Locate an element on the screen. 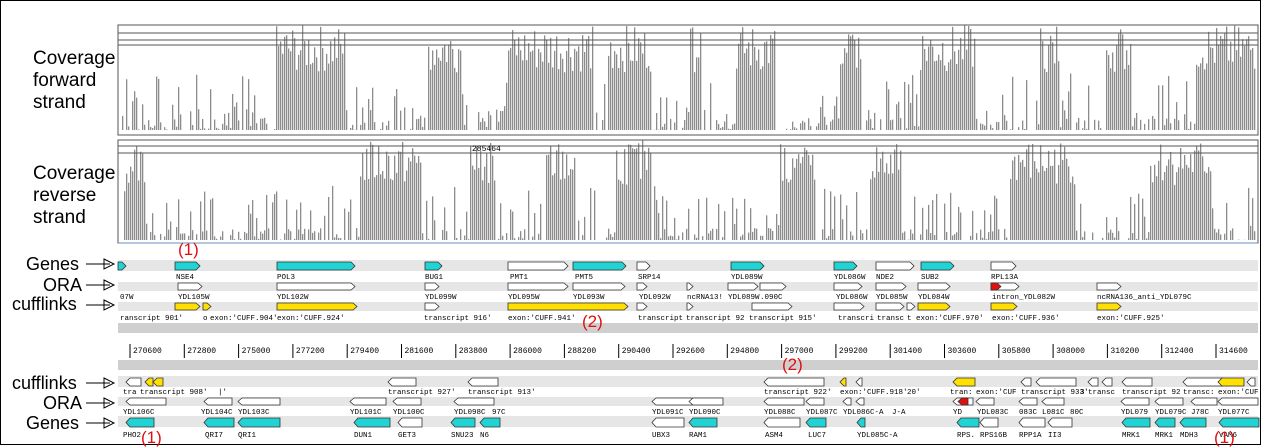  feature-label: exon:'CUFF.941' is located at coordinates (542, 319).